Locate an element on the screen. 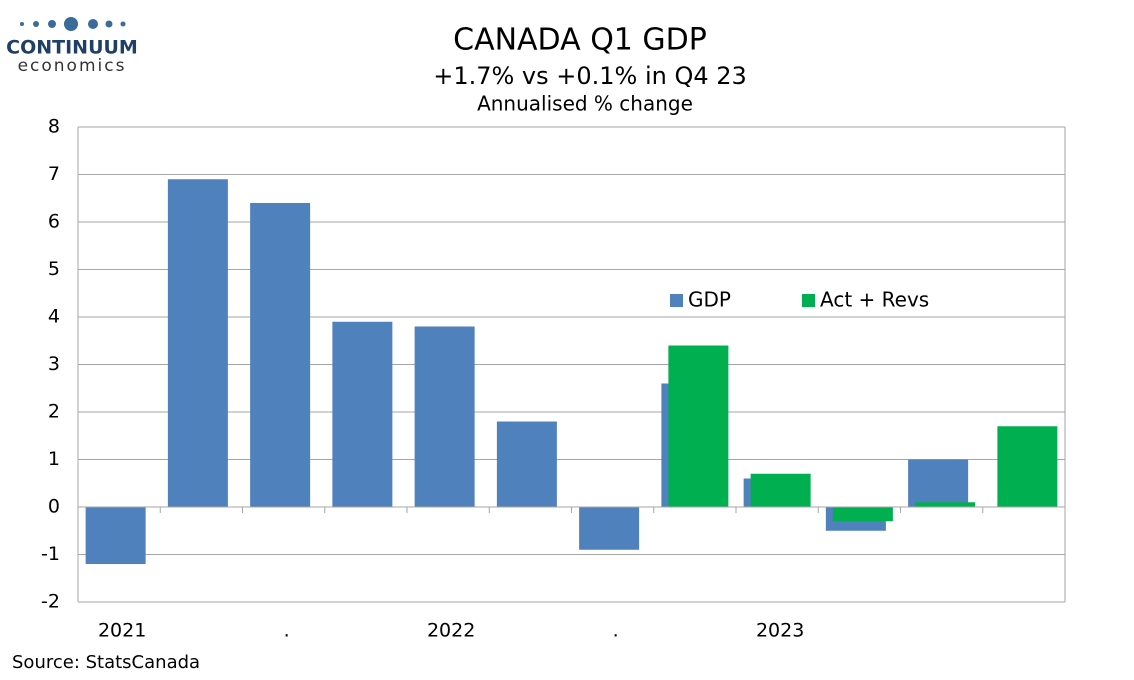  source: Source: StatsCanada is located at coordinates (106, 662).